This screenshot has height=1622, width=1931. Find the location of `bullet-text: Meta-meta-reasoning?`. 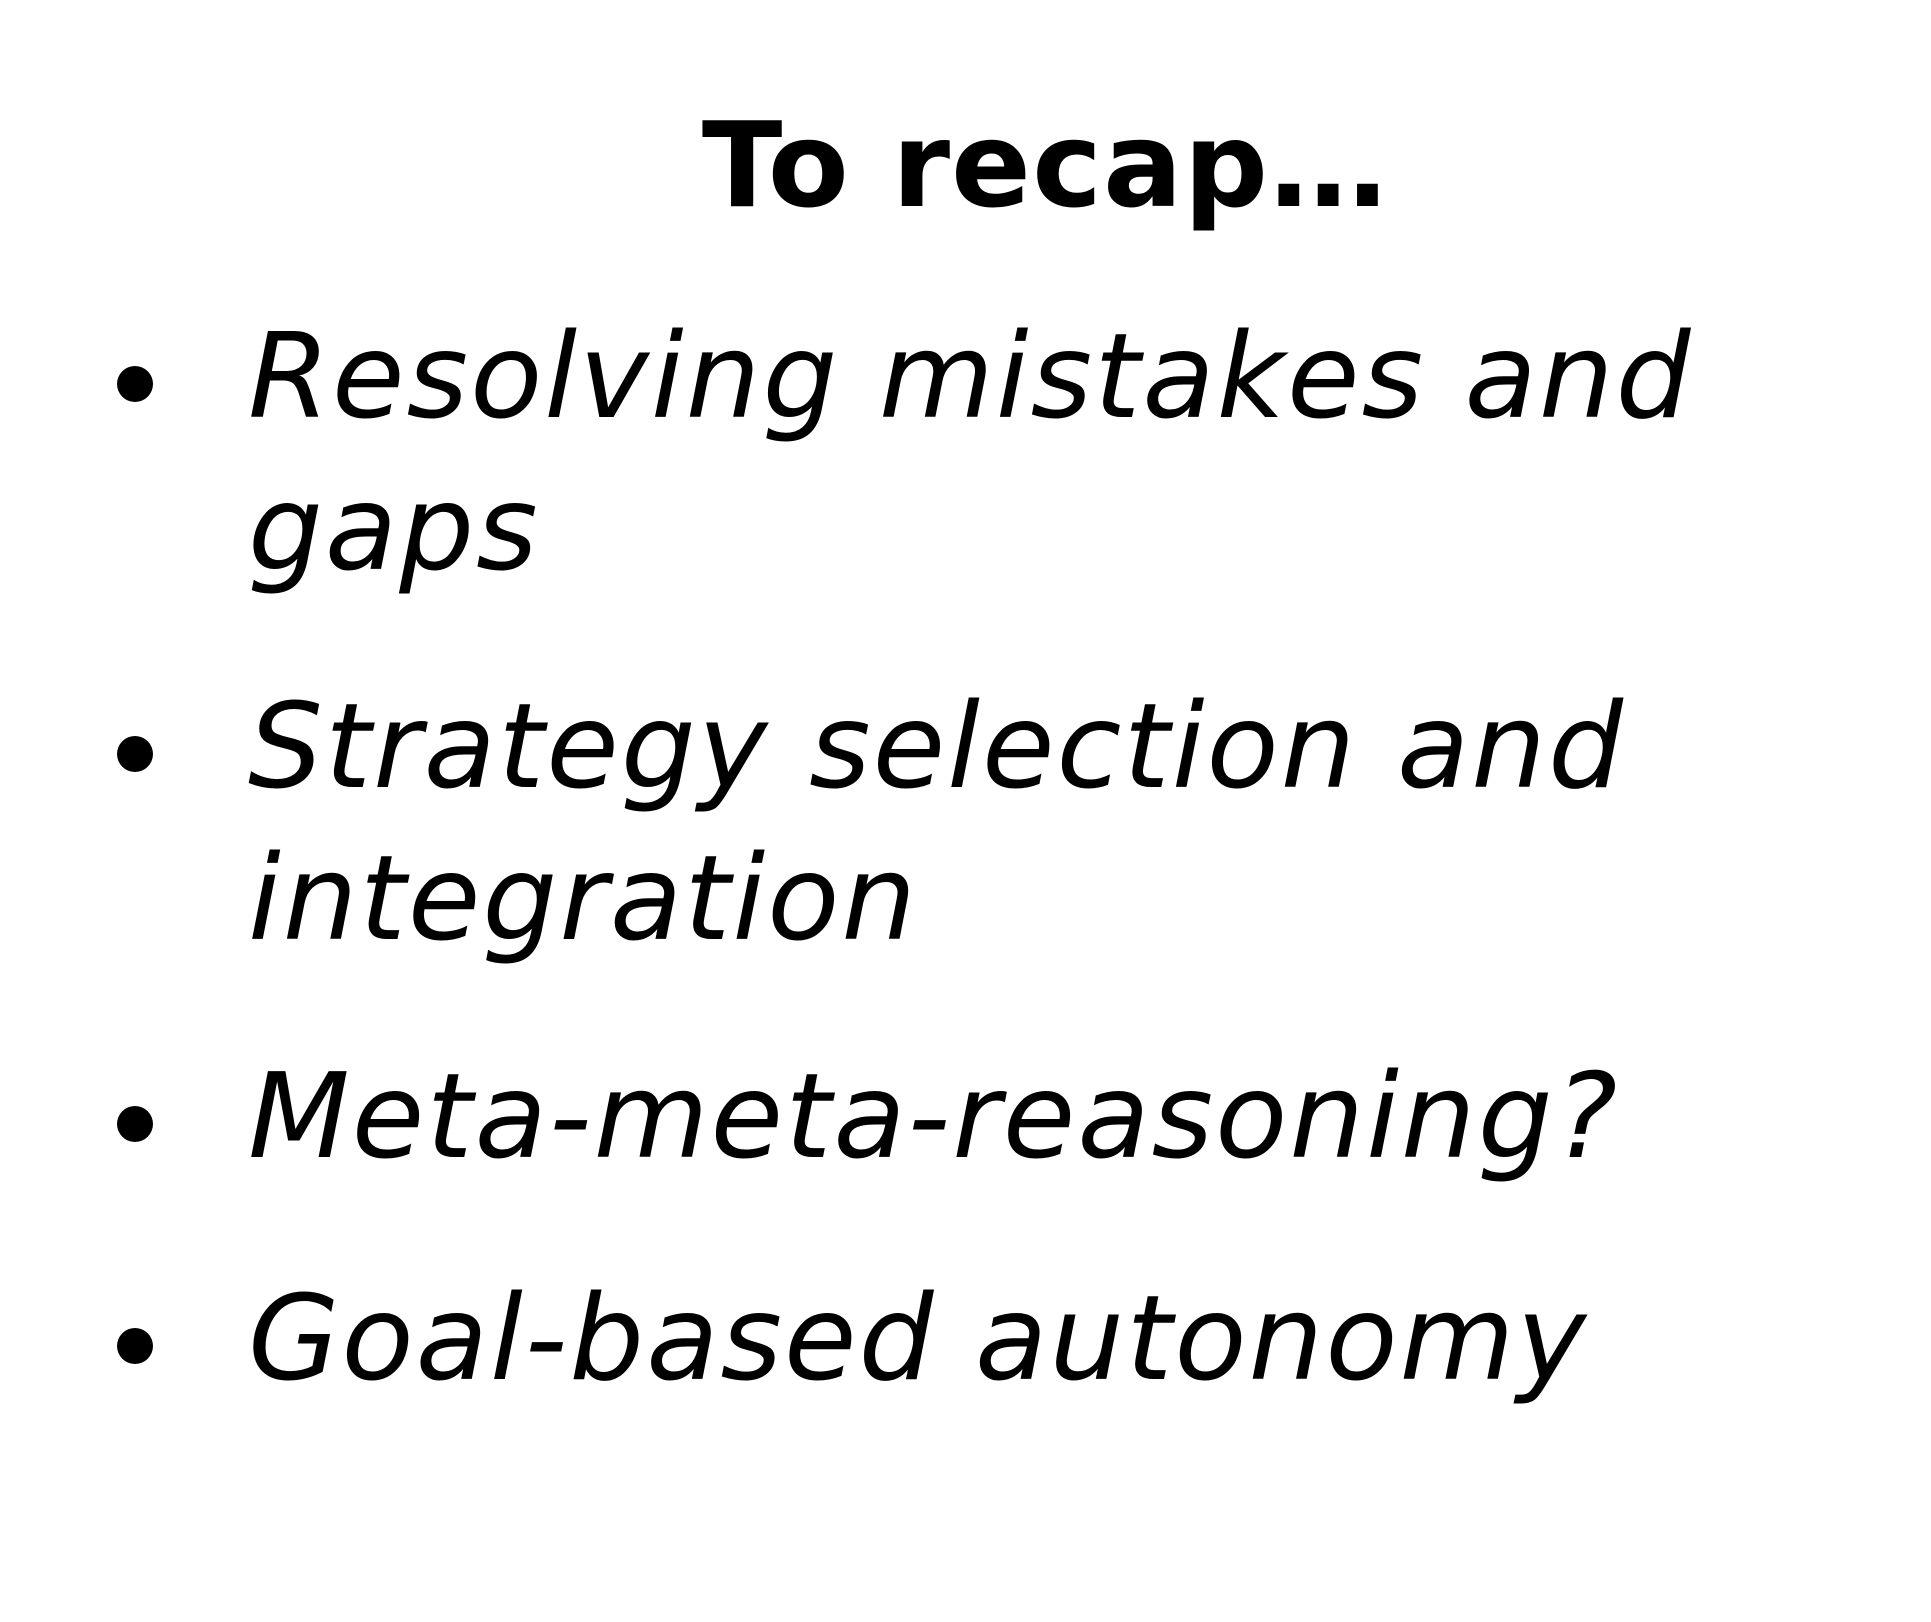

bullet-text: Meta-meta-reasoning? is located at coordinates (934, 1116).